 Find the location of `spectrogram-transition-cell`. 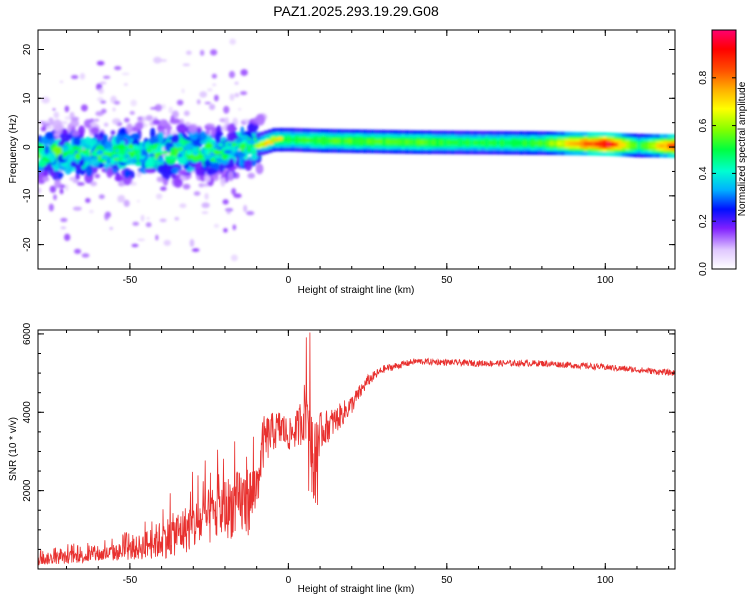

spectrogram-transition-cell is located at coordinates (273, 138).